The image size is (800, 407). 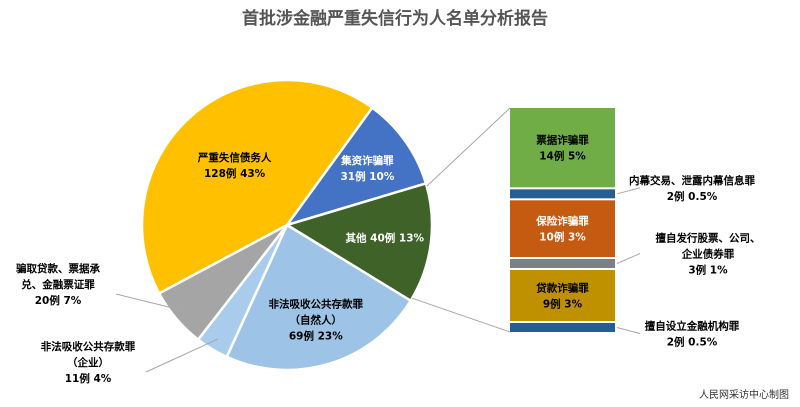 I want to click on slice-label: 骗取贷款、票据承兑、金融票证罪 20例 7%, so click(x=58, y=284).